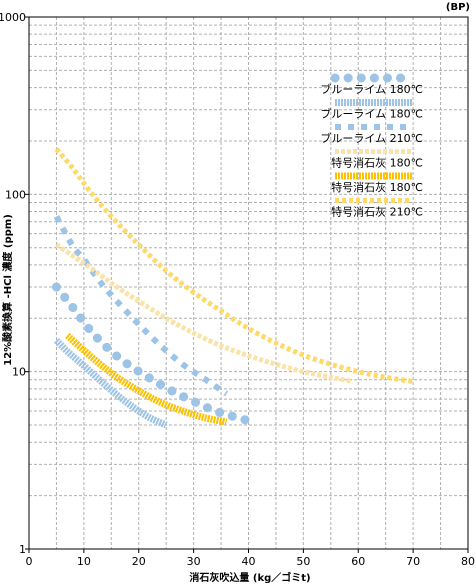 The height and width of the screenshot is (585, 476). What do you see at coordinates (13, 17) in the screenshot?
I see `y-tick-label: 1000` at bounding box center [13, 17].